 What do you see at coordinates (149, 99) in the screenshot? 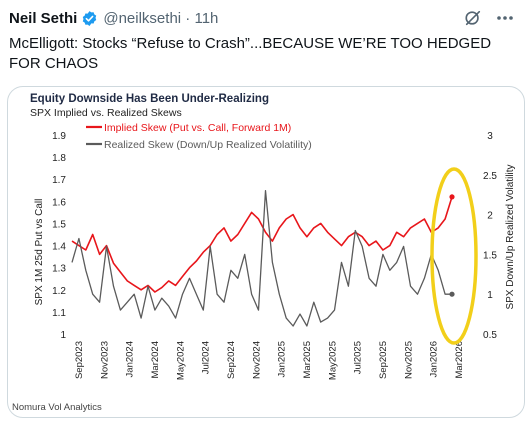
I see `chart-title: Equity Downside Has Been Under-Realizing` at bounding box center [149, 99].